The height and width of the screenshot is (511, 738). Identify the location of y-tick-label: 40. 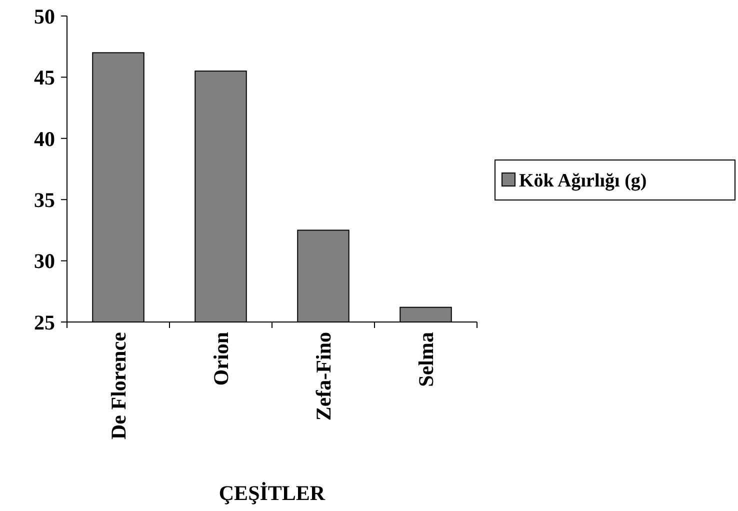
(44, 138).